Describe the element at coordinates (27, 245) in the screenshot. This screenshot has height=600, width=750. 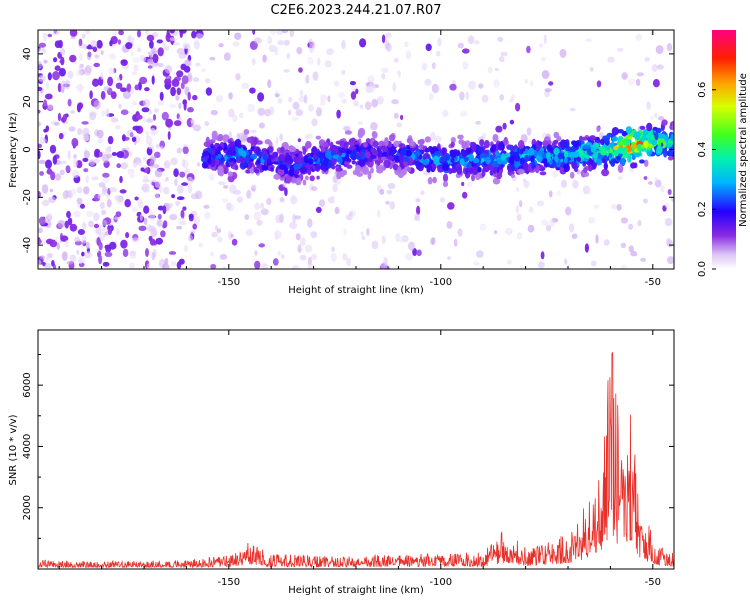
I see `spectrogram-ytick-label: -40` at that location.